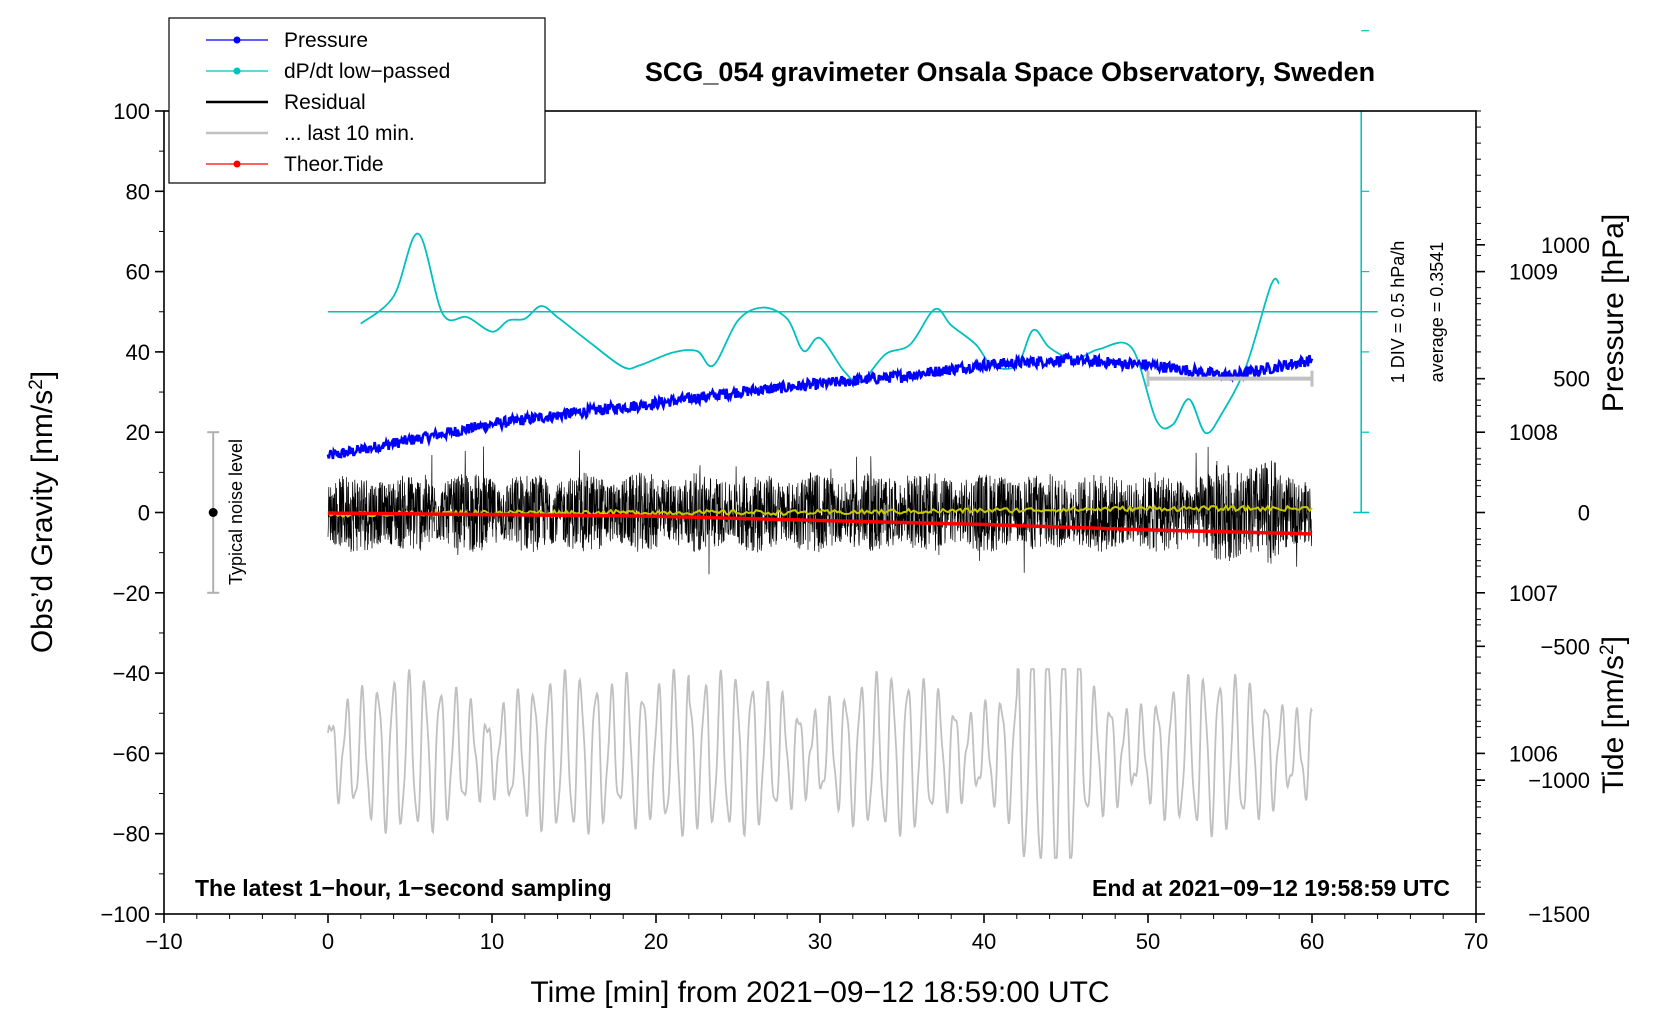 The height and width of the screenshot is (1020, 1660). Describe the element at coordinates (1559, 780) in the screenshot. I see `tide-tick-label: −1000` at that location.